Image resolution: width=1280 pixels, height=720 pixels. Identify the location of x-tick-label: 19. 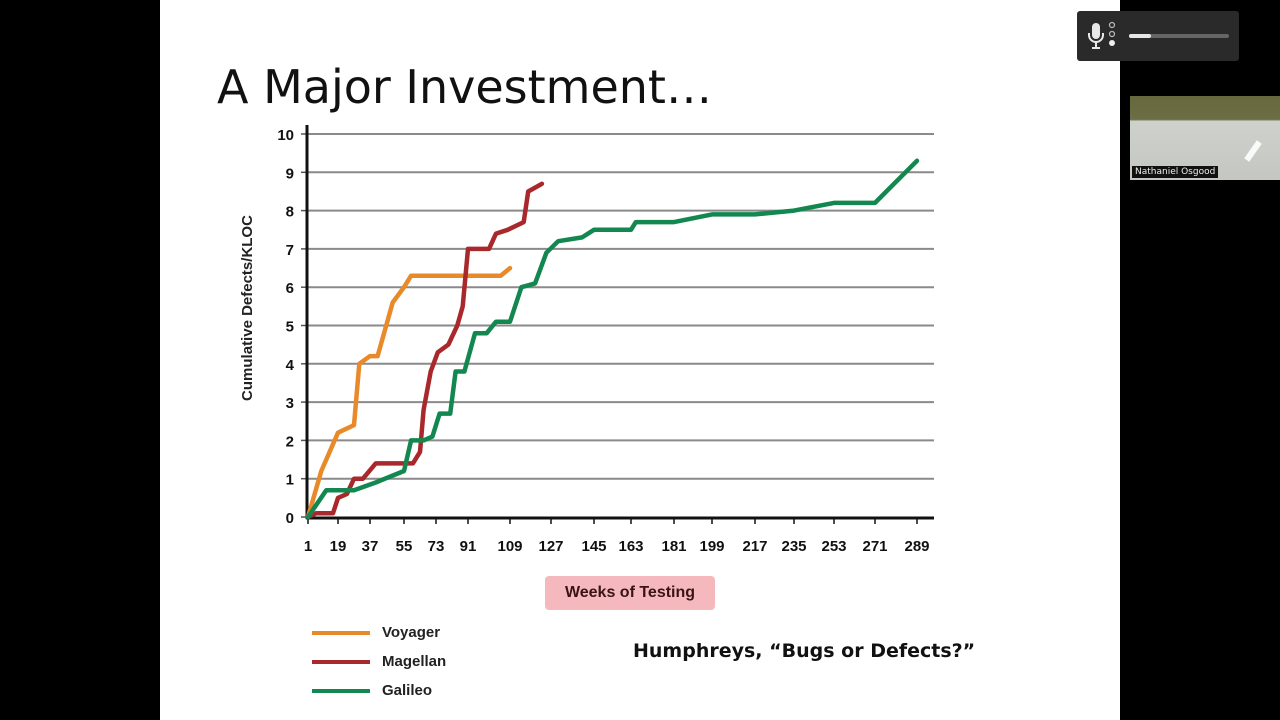
(338, 546).